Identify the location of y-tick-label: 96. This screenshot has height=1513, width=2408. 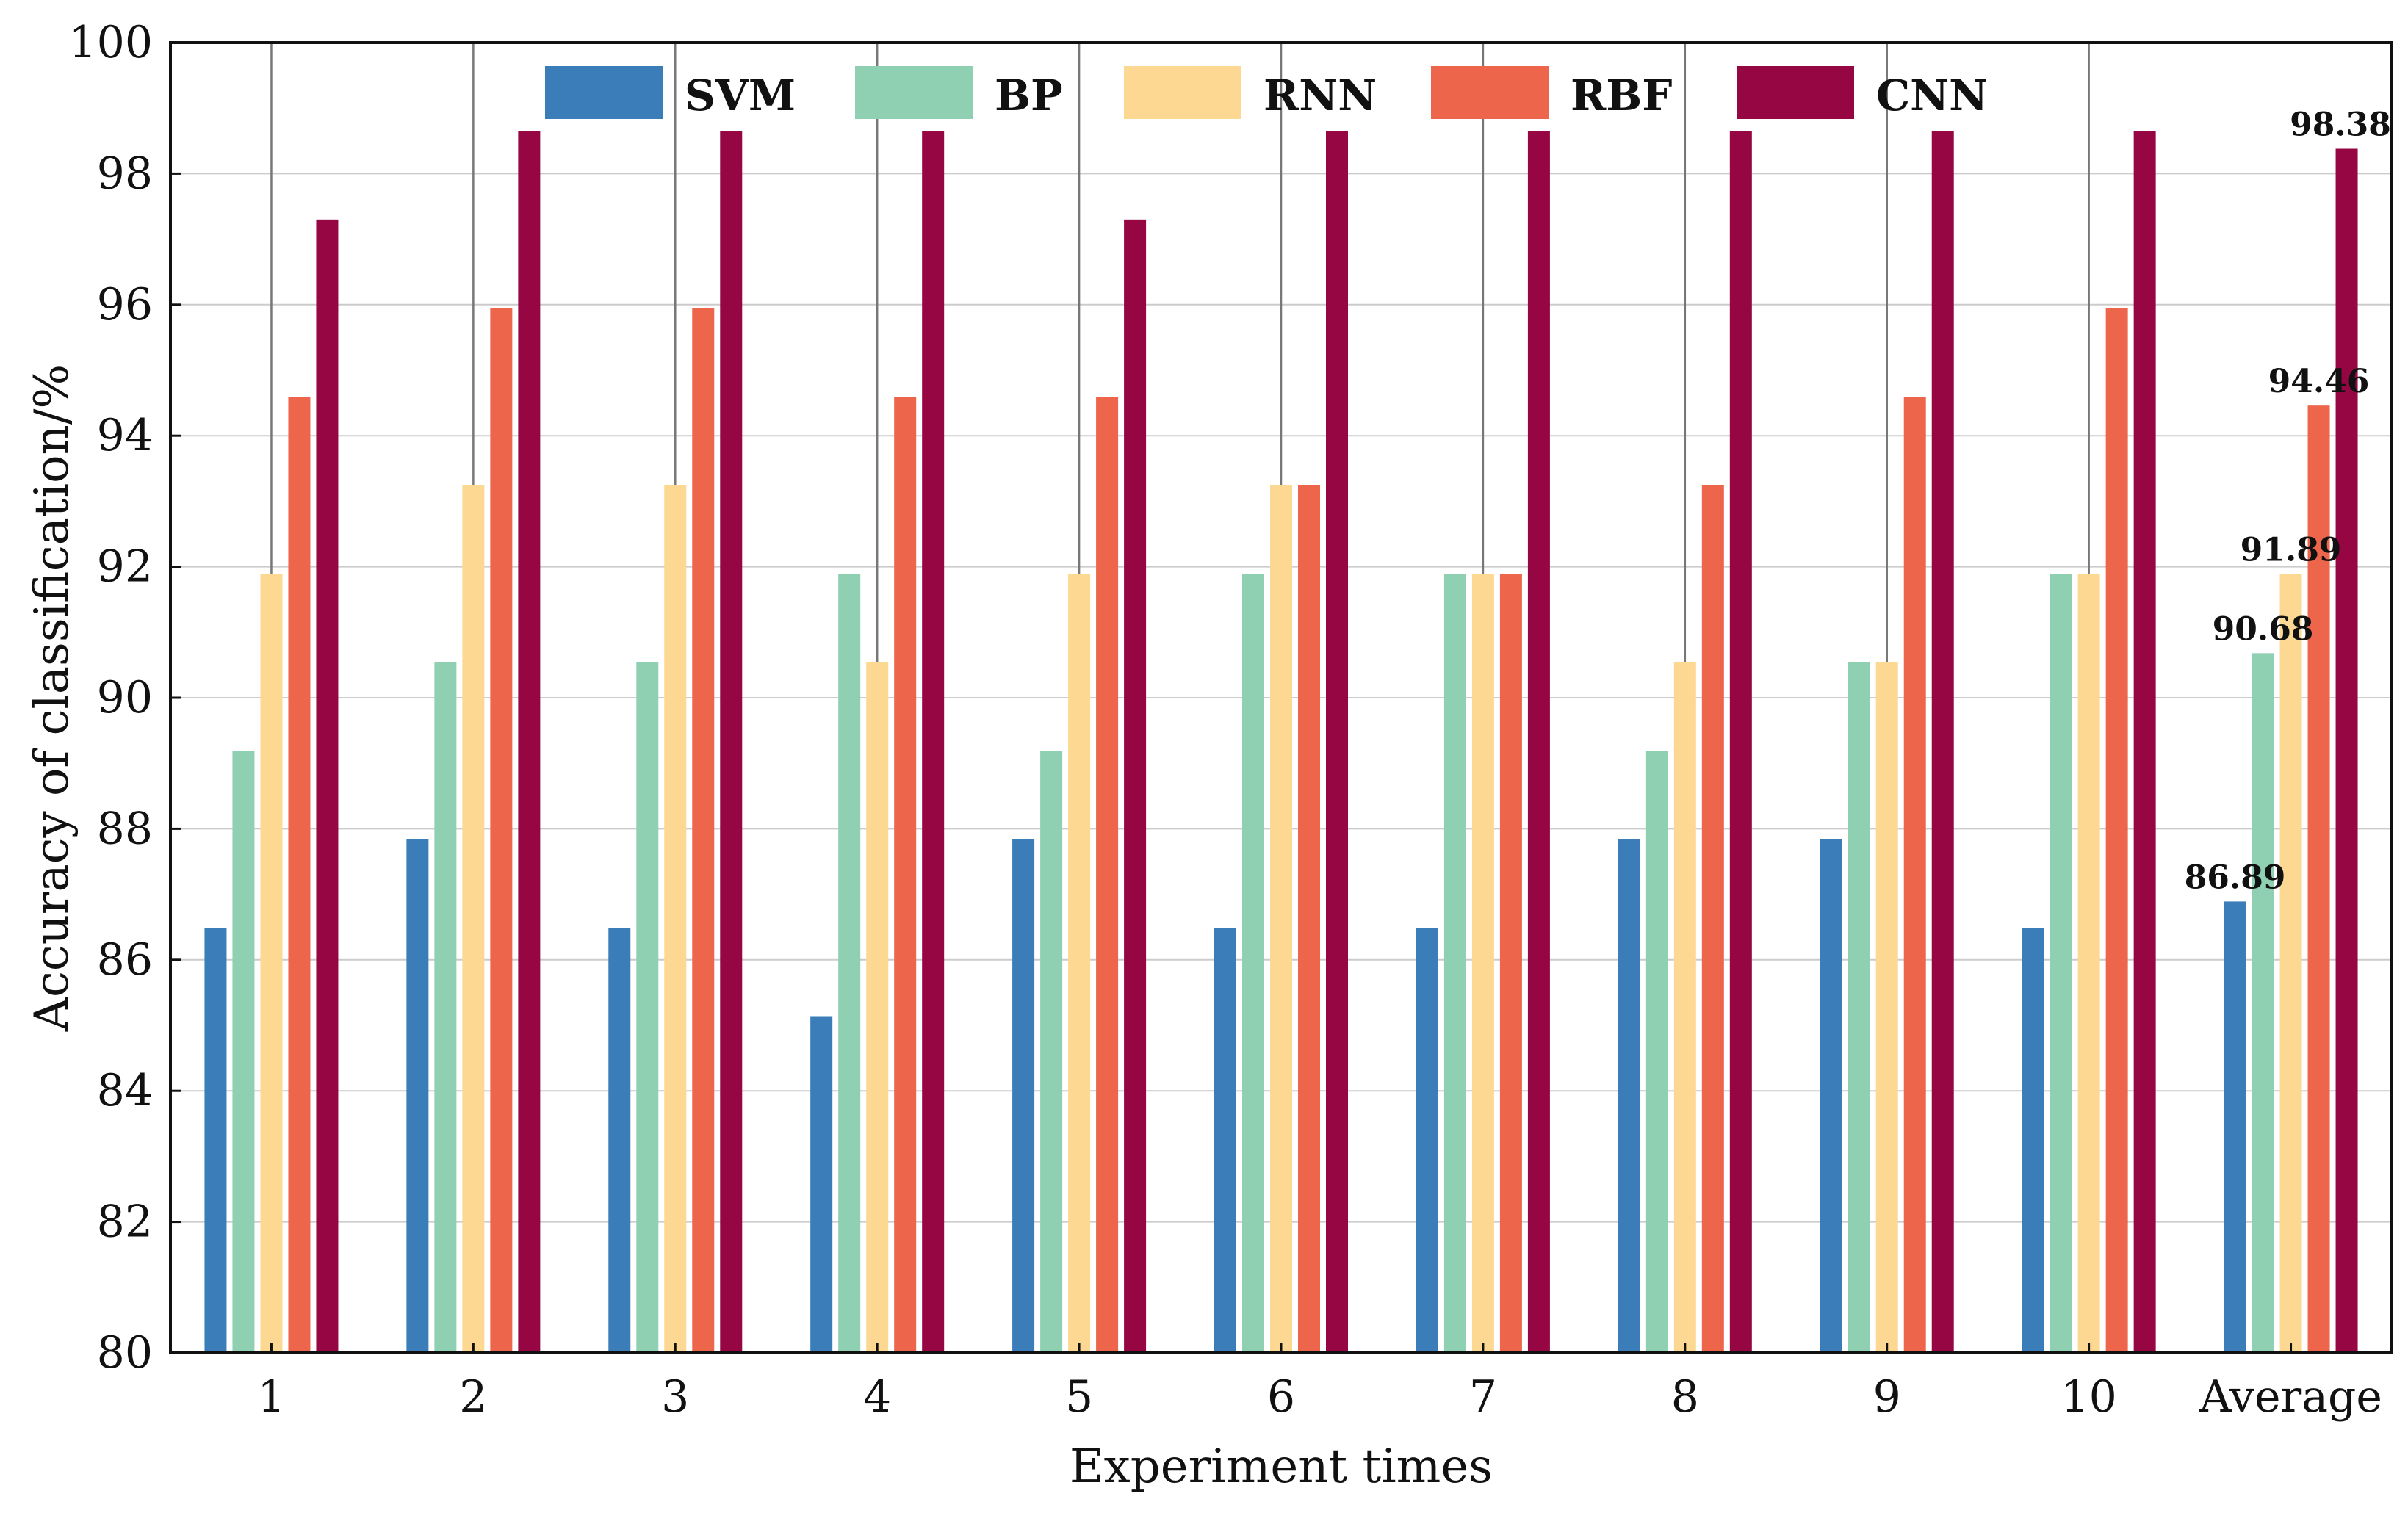
(125, 305).